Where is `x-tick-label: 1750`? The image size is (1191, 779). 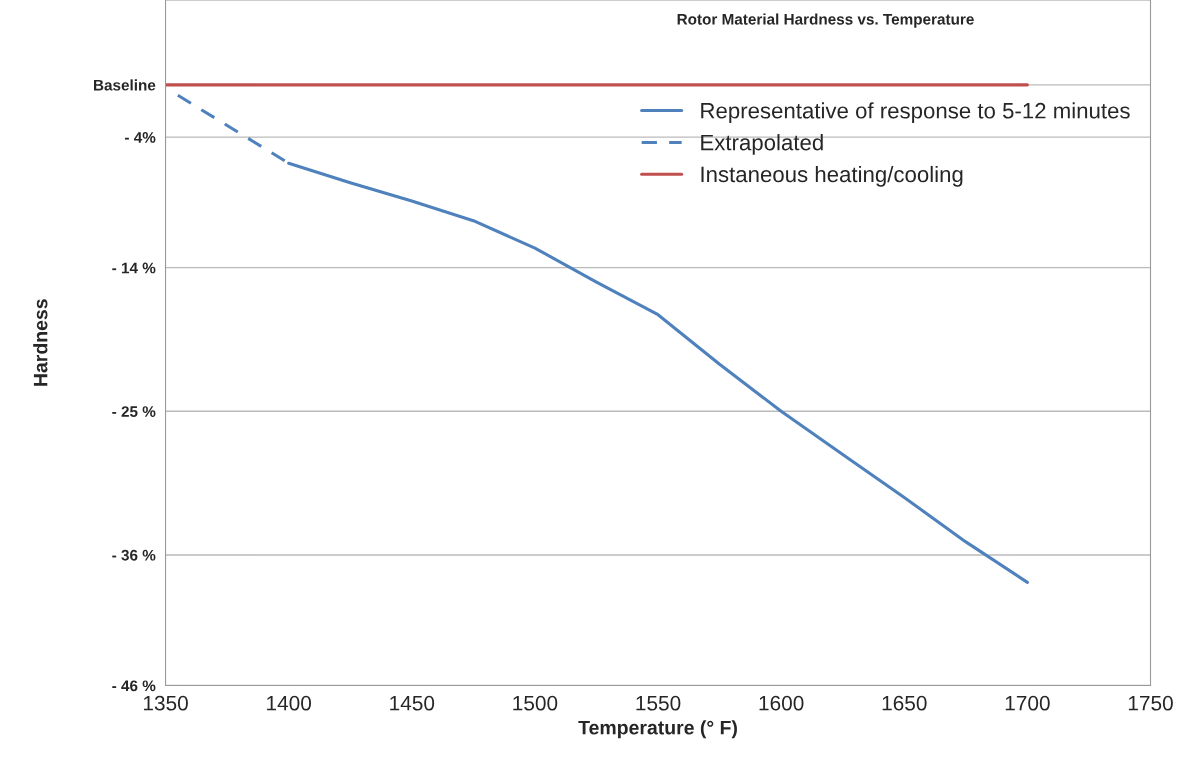 x-tick-label: 1750 is located at coordinates (1150, 703).